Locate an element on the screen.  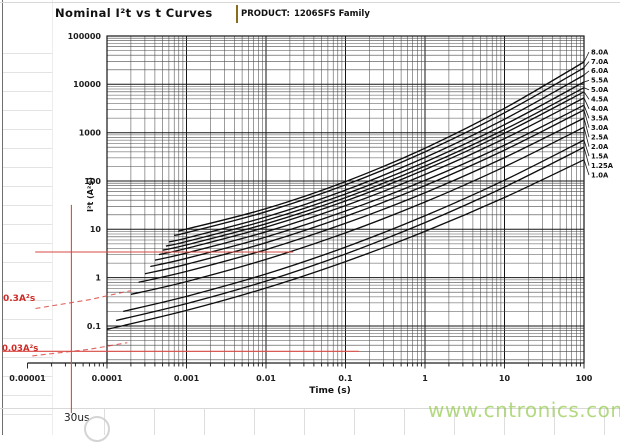
series-label: 5.0A is located at coordinates (600, 90).